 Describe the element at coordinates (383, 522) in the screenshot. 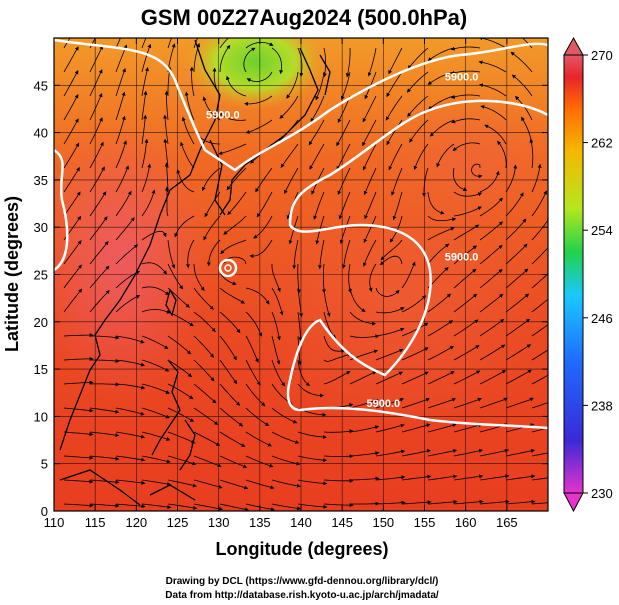

I see `x-tick-label: 150` at that location.